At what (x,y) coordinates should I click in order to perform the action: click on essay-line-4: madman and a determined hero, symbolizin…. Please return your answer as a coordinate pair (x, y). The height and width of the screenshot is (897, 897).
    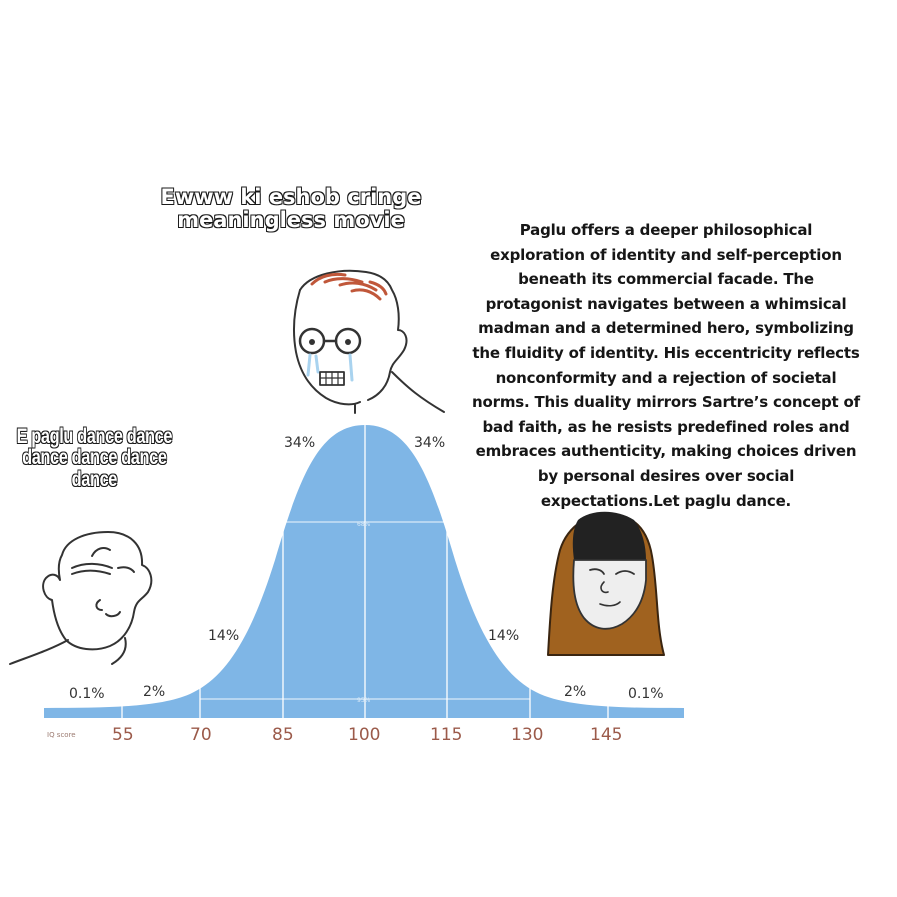
    Looking at the image, I should click on (666, 328).